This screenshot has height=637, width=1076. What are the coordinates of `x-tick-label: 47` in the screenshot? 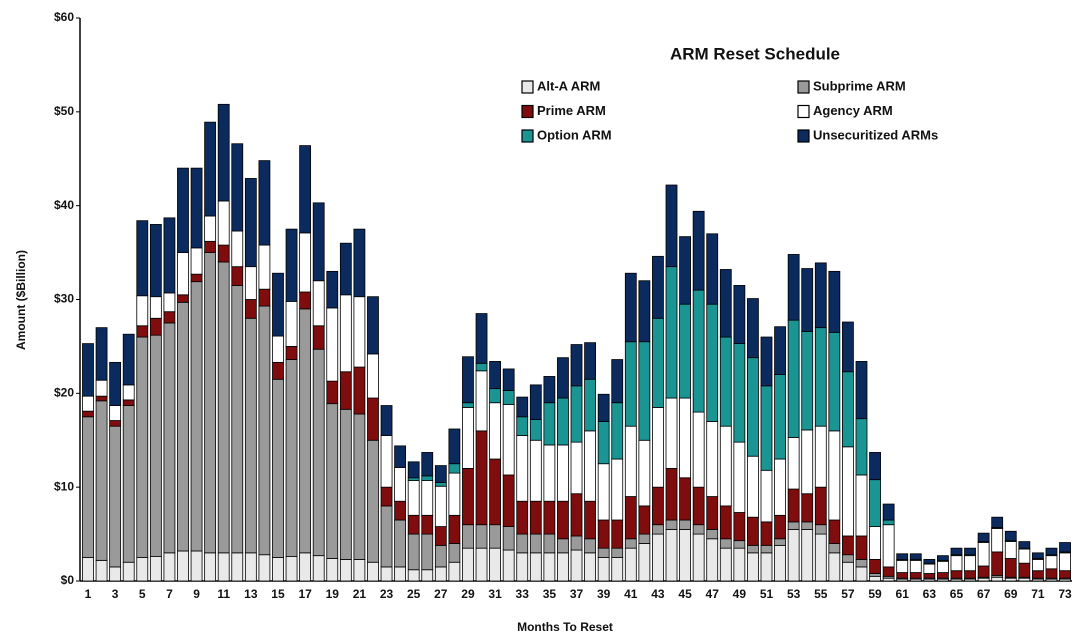 It's located at (713, 594).